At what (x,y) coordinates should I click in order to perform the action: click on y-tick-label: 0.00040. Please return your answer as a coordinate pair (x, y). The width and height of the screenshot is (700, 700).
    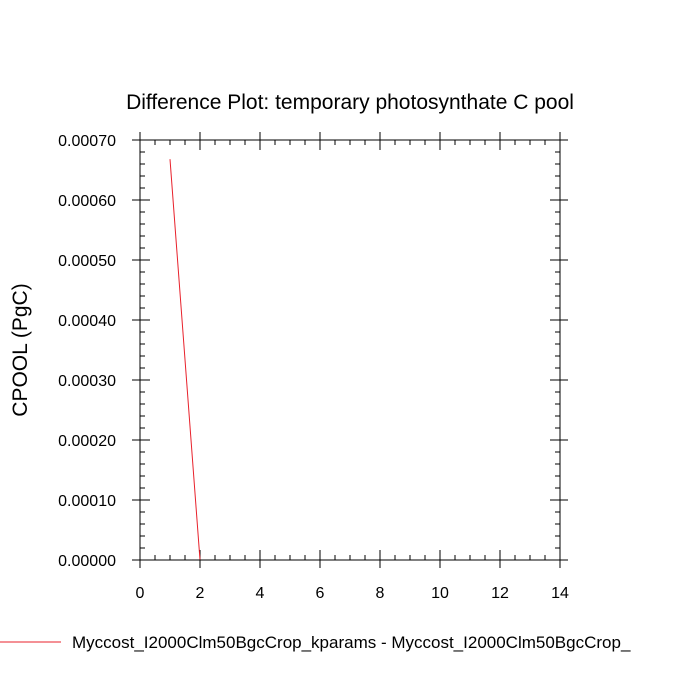
    Looking at the image, I should click on (87, 321).